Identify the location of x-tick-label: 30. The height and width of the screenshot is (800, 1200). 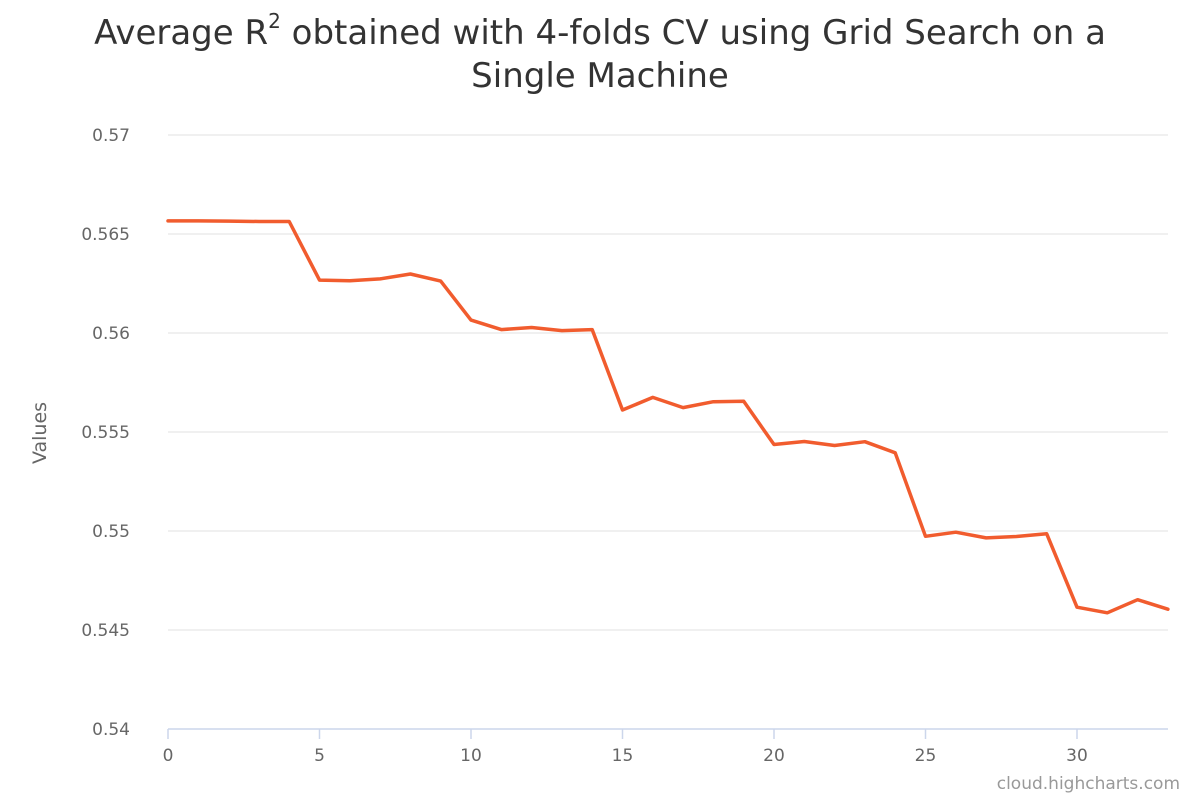
(1077, 756).